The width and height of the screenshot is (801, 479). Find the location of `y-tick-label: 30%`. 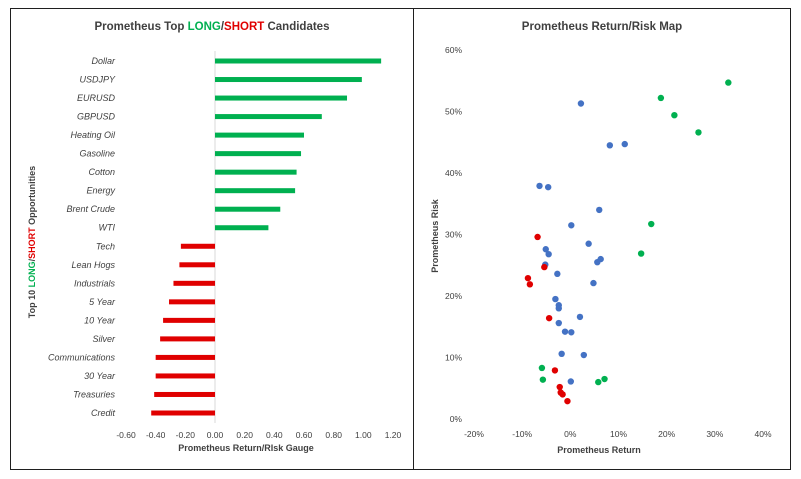

y-tick-label: 30% is located at coordinates (453, 235).